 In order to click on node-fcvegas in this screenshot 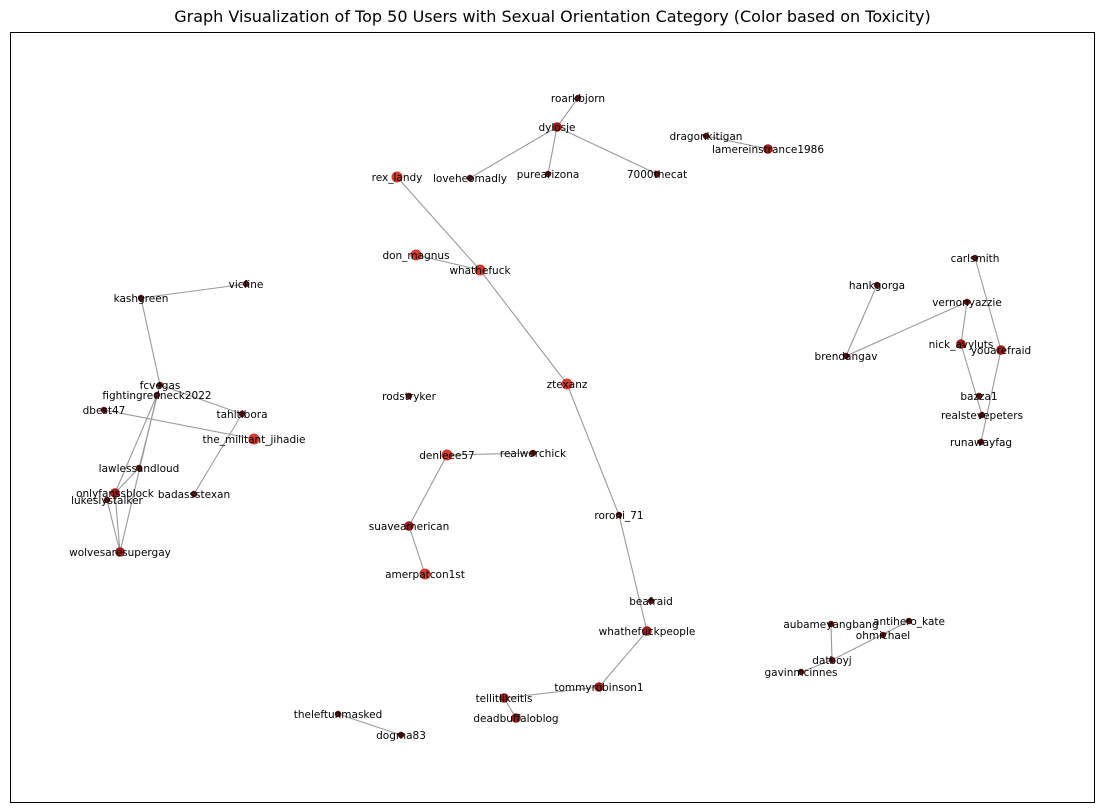, I will do `click(160, 385)`.